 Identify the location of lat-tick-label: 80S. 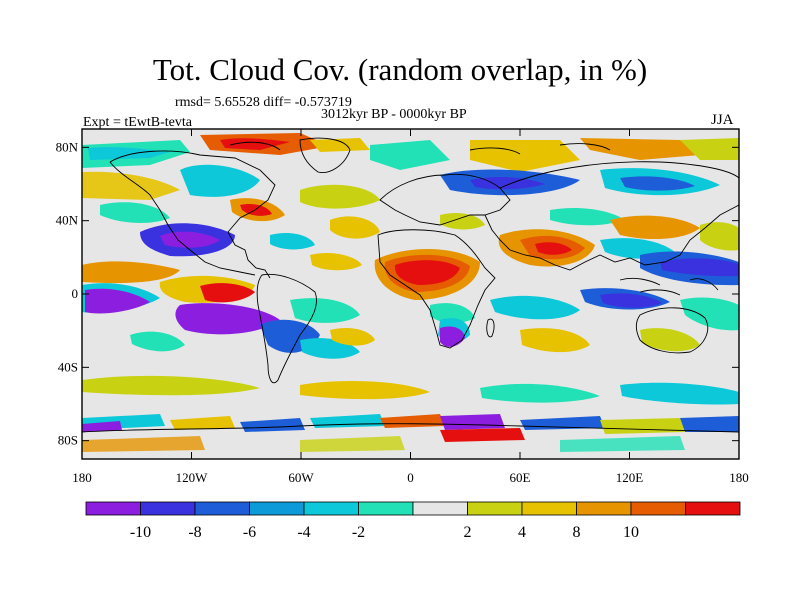
(68, 440).